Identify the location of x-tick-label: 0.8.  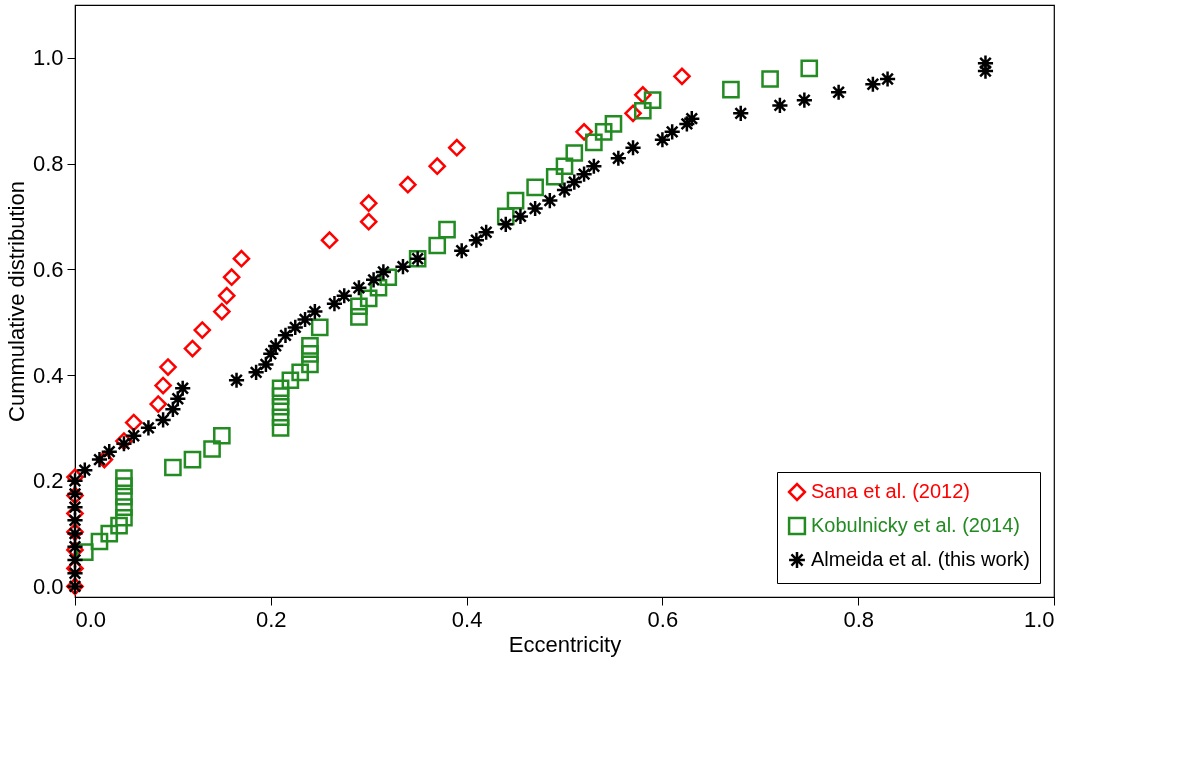
(858, 619).